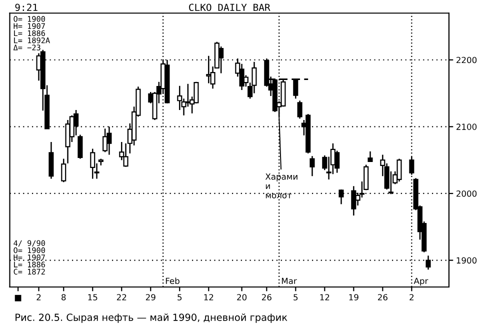 This screenshot has height=328, width=488. What do you see at coordinates (18, 298) in the screenshot?
I see `x-tick-label: ■` at bounding box center [18, 298].